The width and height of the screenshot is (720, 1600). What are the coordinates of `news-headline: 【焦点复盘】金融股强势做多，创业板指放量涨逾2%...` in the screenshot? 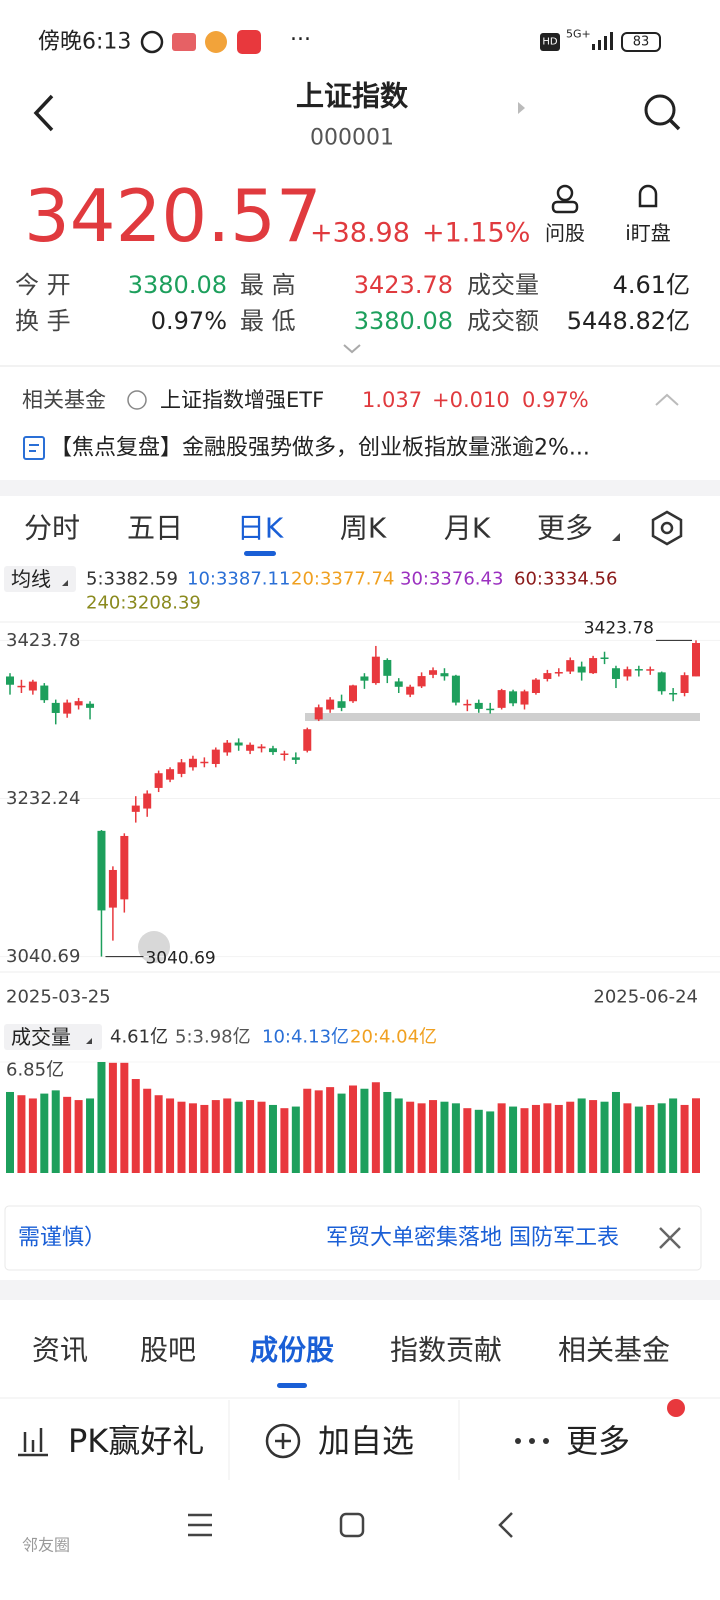 It's located at (320, 448).